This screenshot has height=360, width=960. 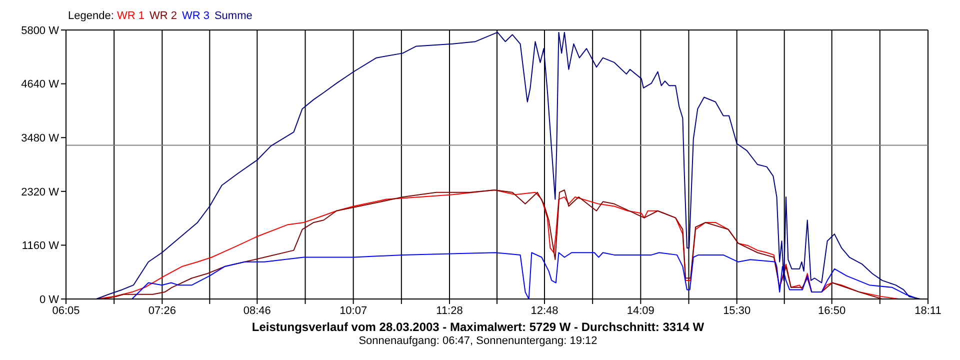 I want to click on y-tick-label: 1160 W, so click(x=41, y=246).